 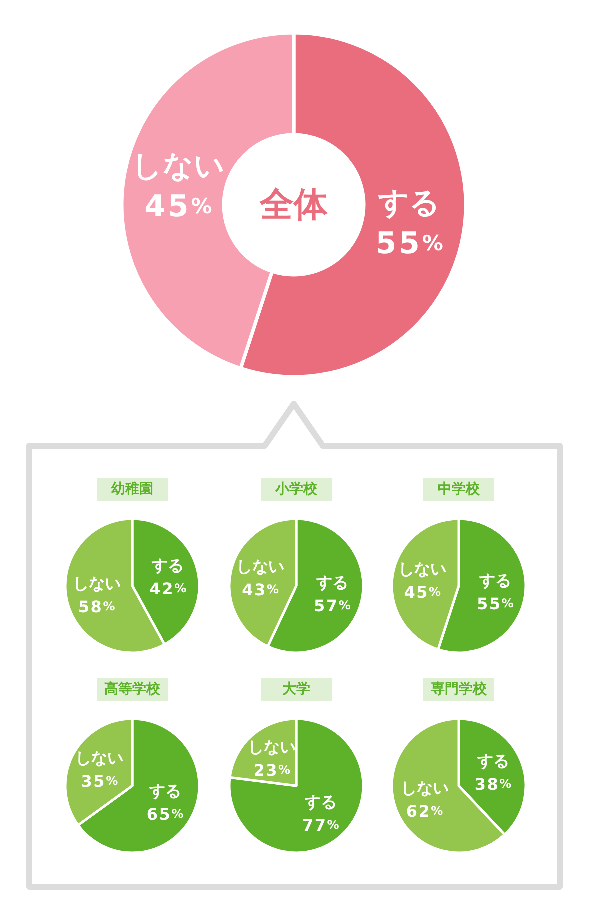 What do you see at coordinates (165, 814) in the screenshot?
I see `data-label: 65%` at bounding box center [165, 814].